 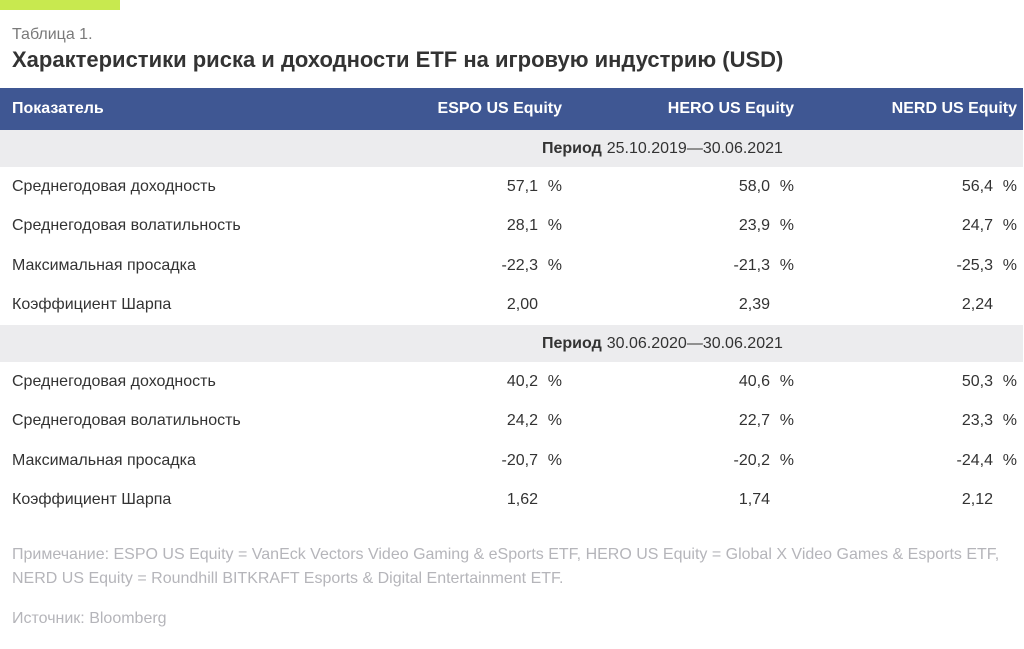 I want to click on cell-espo: 24,2%, so click(x=452, y=421).